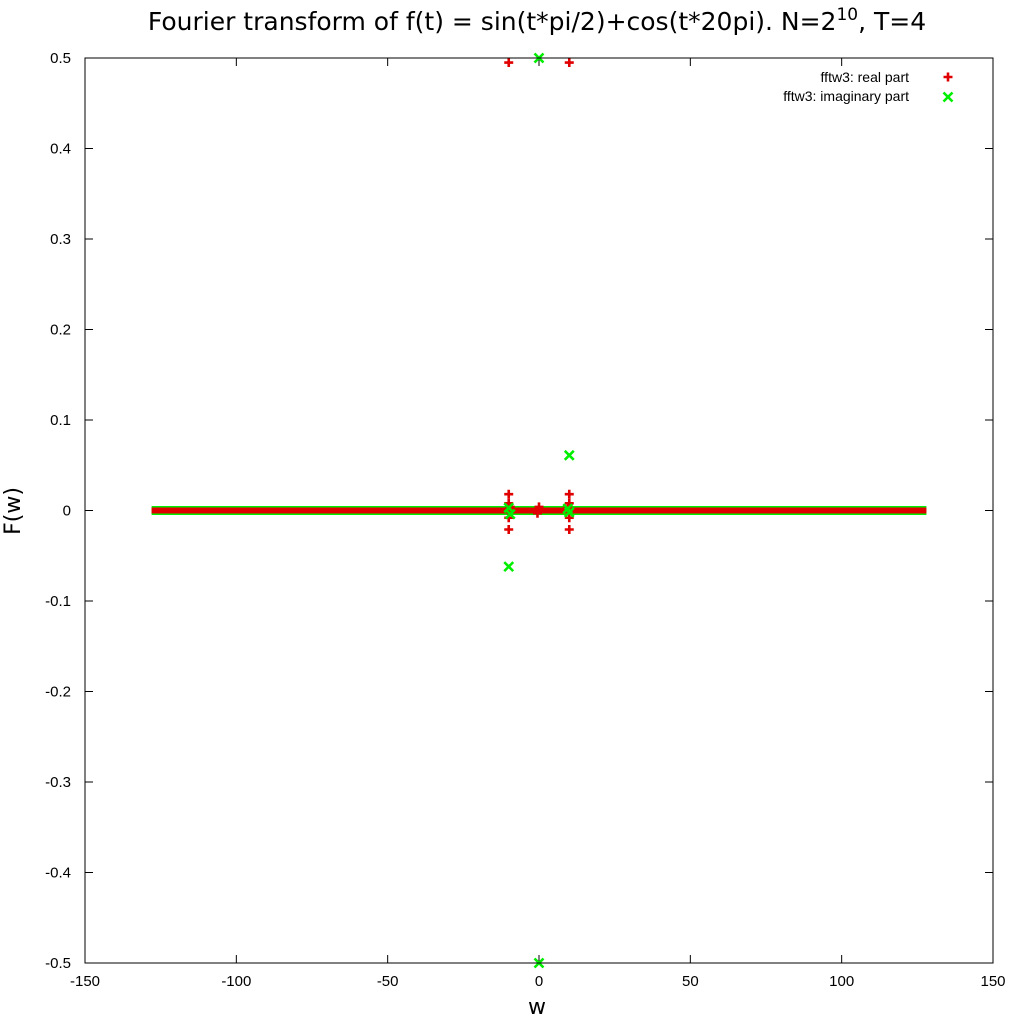 The width and height of the screenshot is (1024, 1024). Describe the element at coordinates (85, 981) in the screenshot. I see `x-tick-label: -150` at that location.